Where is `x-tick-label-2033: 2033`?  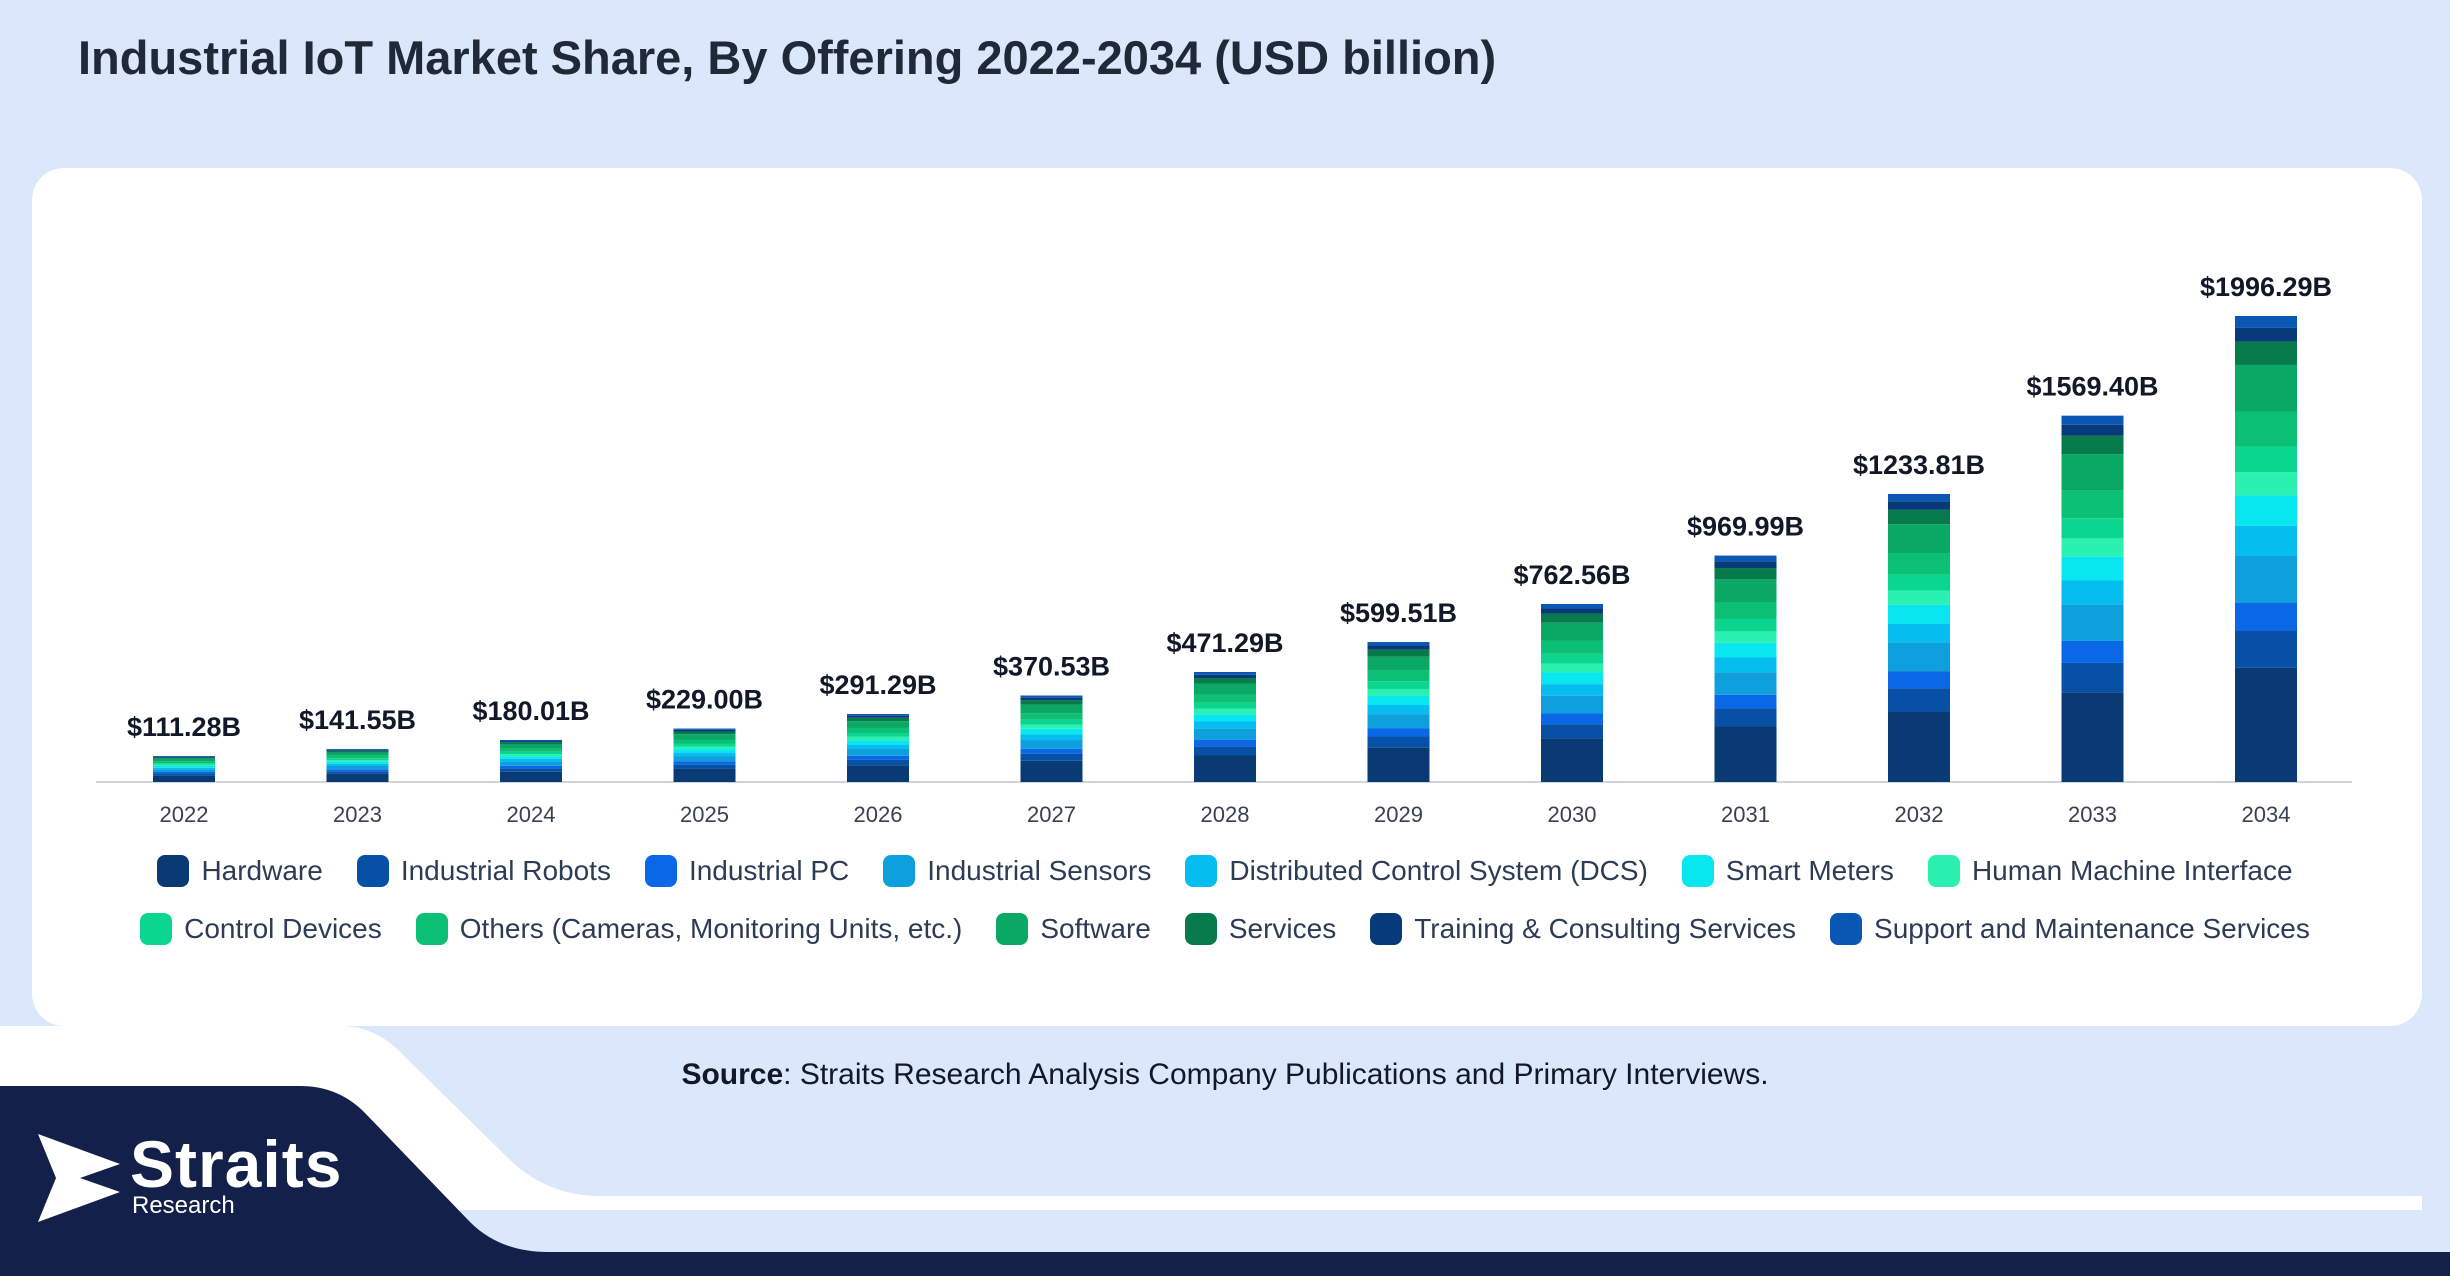 x-tick-label-2033: 2033 is located at coordinates (2092, 814).